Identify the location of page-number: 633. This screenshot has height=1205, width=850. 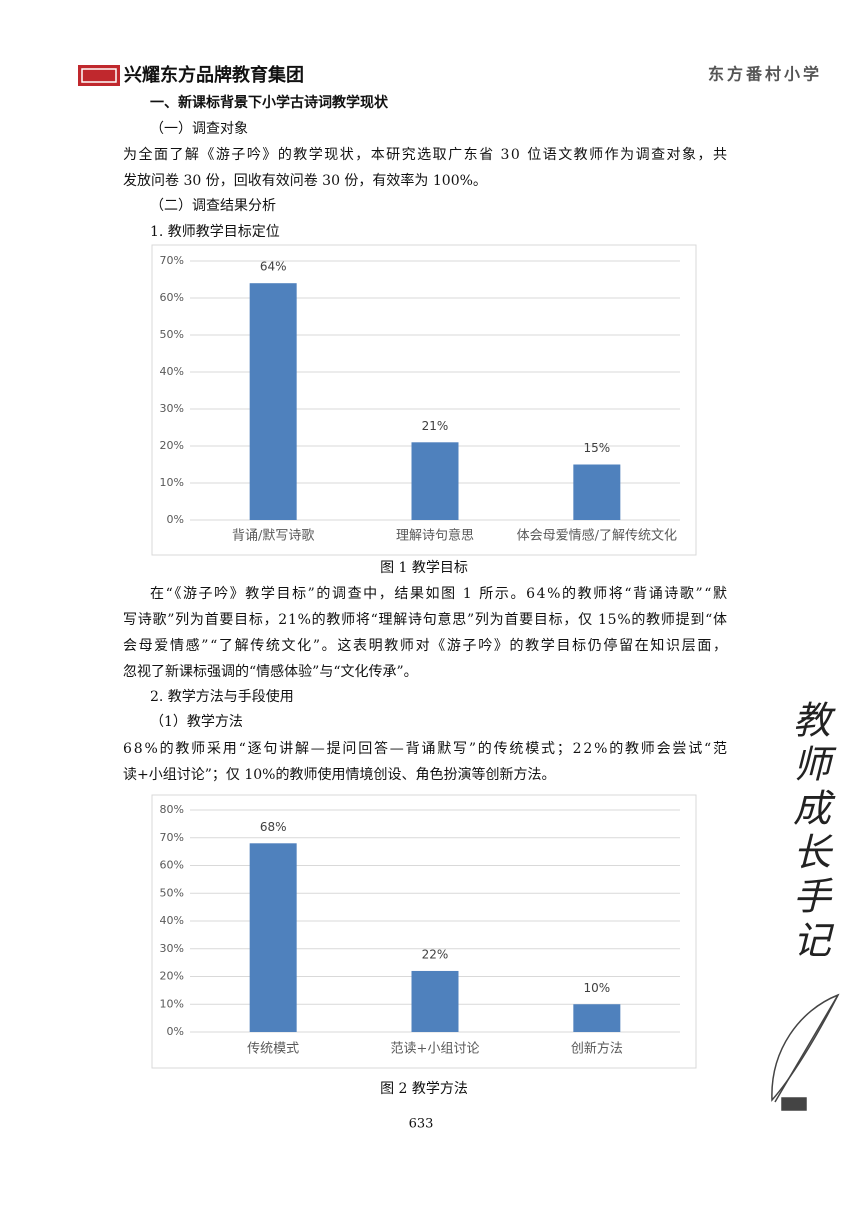
(421, 1124).